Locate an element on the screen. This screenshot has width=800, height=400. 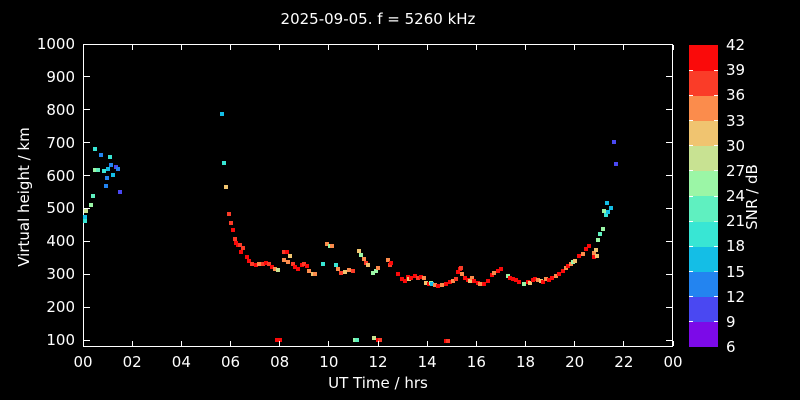
y-tick-label: 200 is located at coordinates (60, 307).